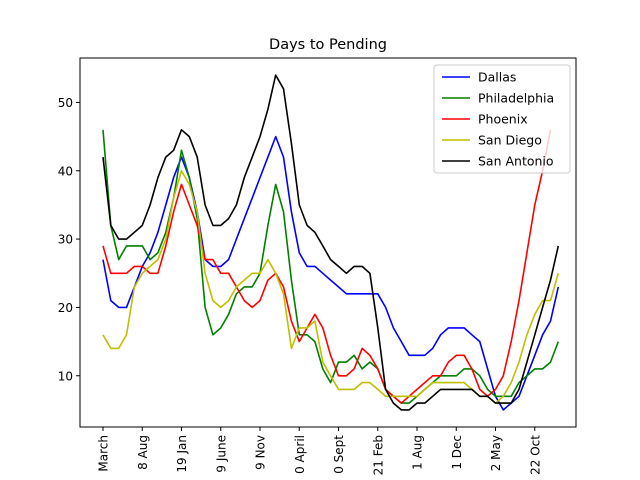  What do you see at coordinates (261, 452) in the screenshot?
I see `x-tick-label: 9 Nov` at bounding box center [261, 452].